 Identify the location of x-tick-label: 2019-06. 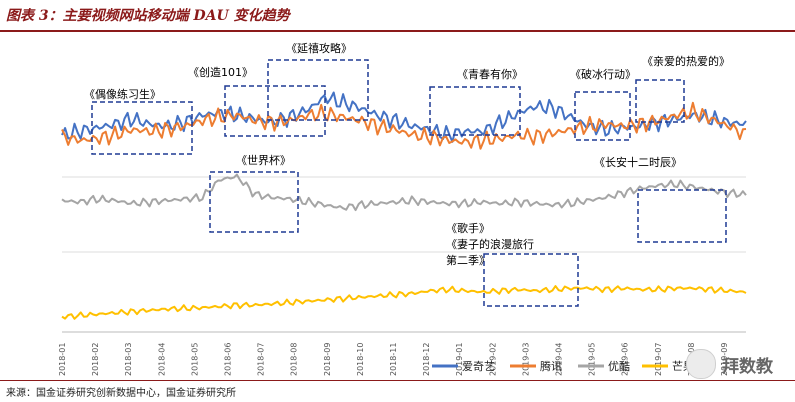
(625, 359).